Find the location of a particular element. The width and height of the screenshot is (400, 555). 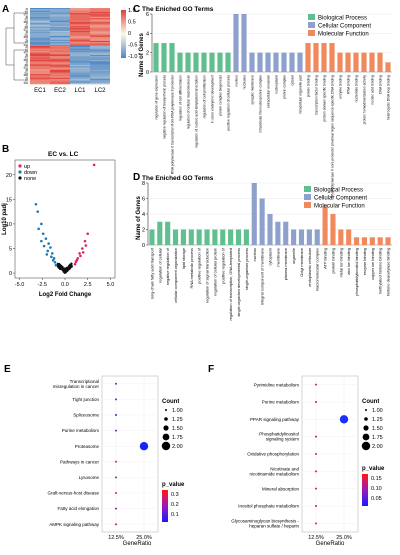

dotplot-pathway-label: misregulation in cancer is located at coordinates (76, 386).